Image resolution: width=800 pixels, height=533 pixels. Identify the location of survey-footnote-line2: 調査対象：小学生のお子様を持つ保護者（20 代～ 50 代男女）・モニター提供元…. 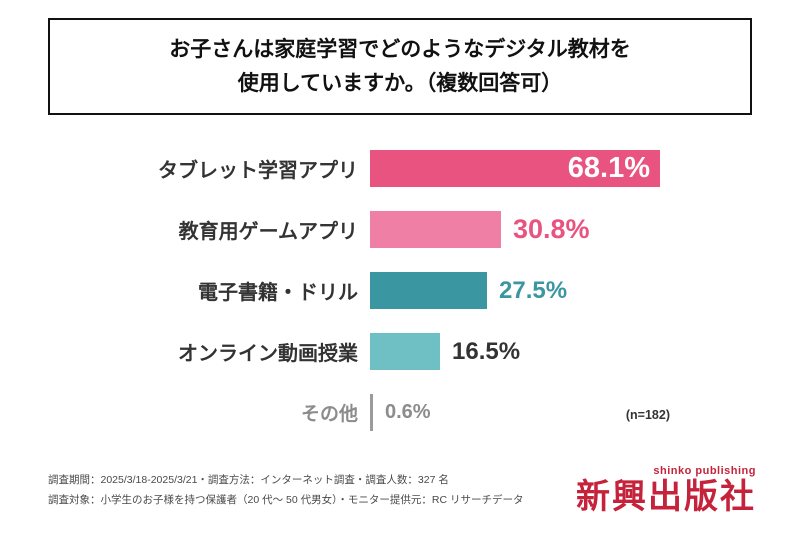
(286, 500).